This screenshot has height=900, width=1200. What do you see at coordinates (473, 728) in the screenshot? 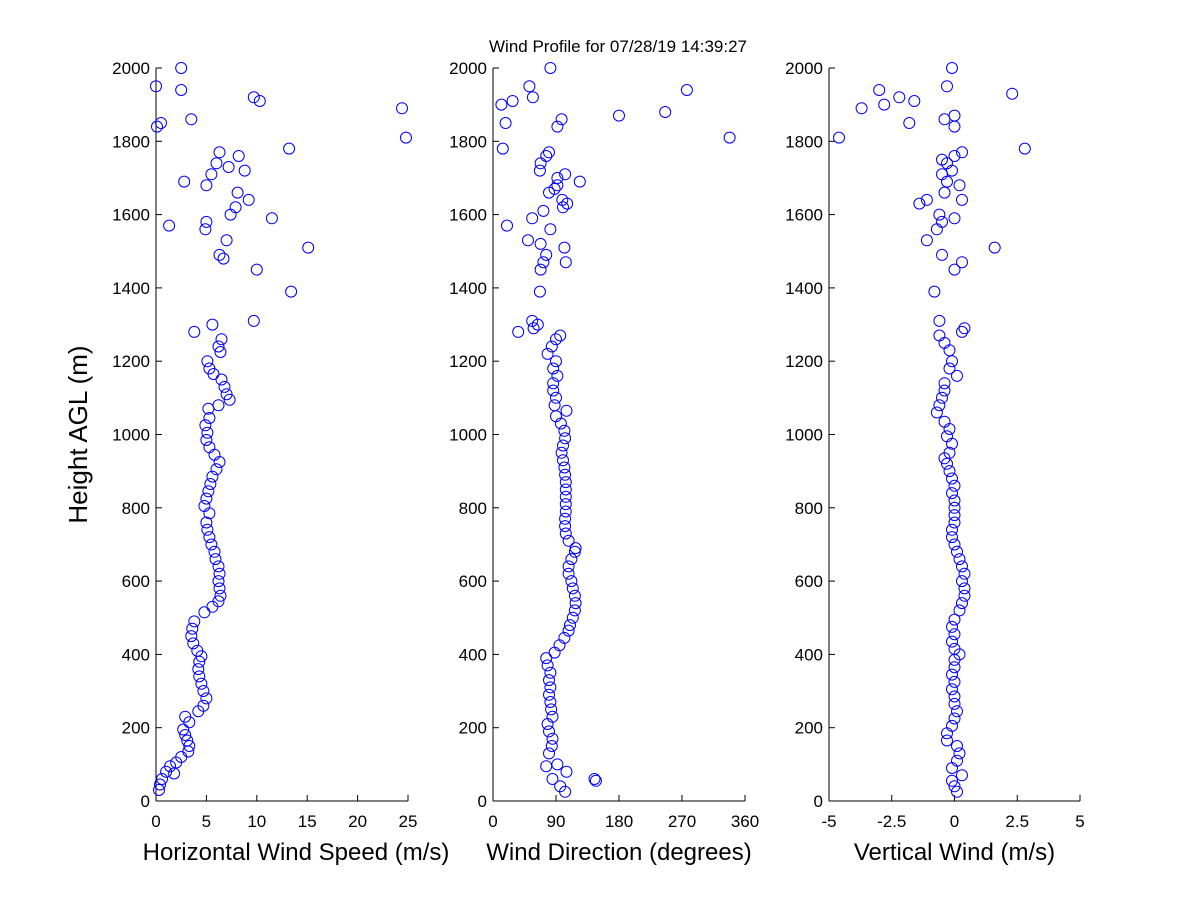
I see `y-tick-label: 200` at bounding box center [473, 728].